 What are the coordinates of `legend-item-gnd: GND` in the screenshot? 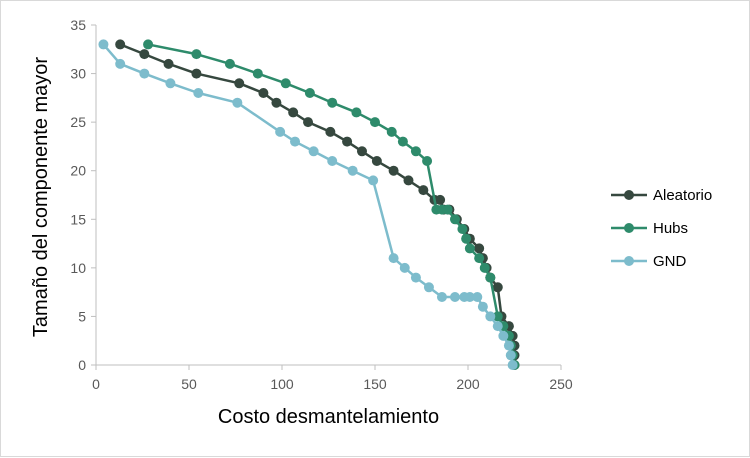 It's located at (649, 261).